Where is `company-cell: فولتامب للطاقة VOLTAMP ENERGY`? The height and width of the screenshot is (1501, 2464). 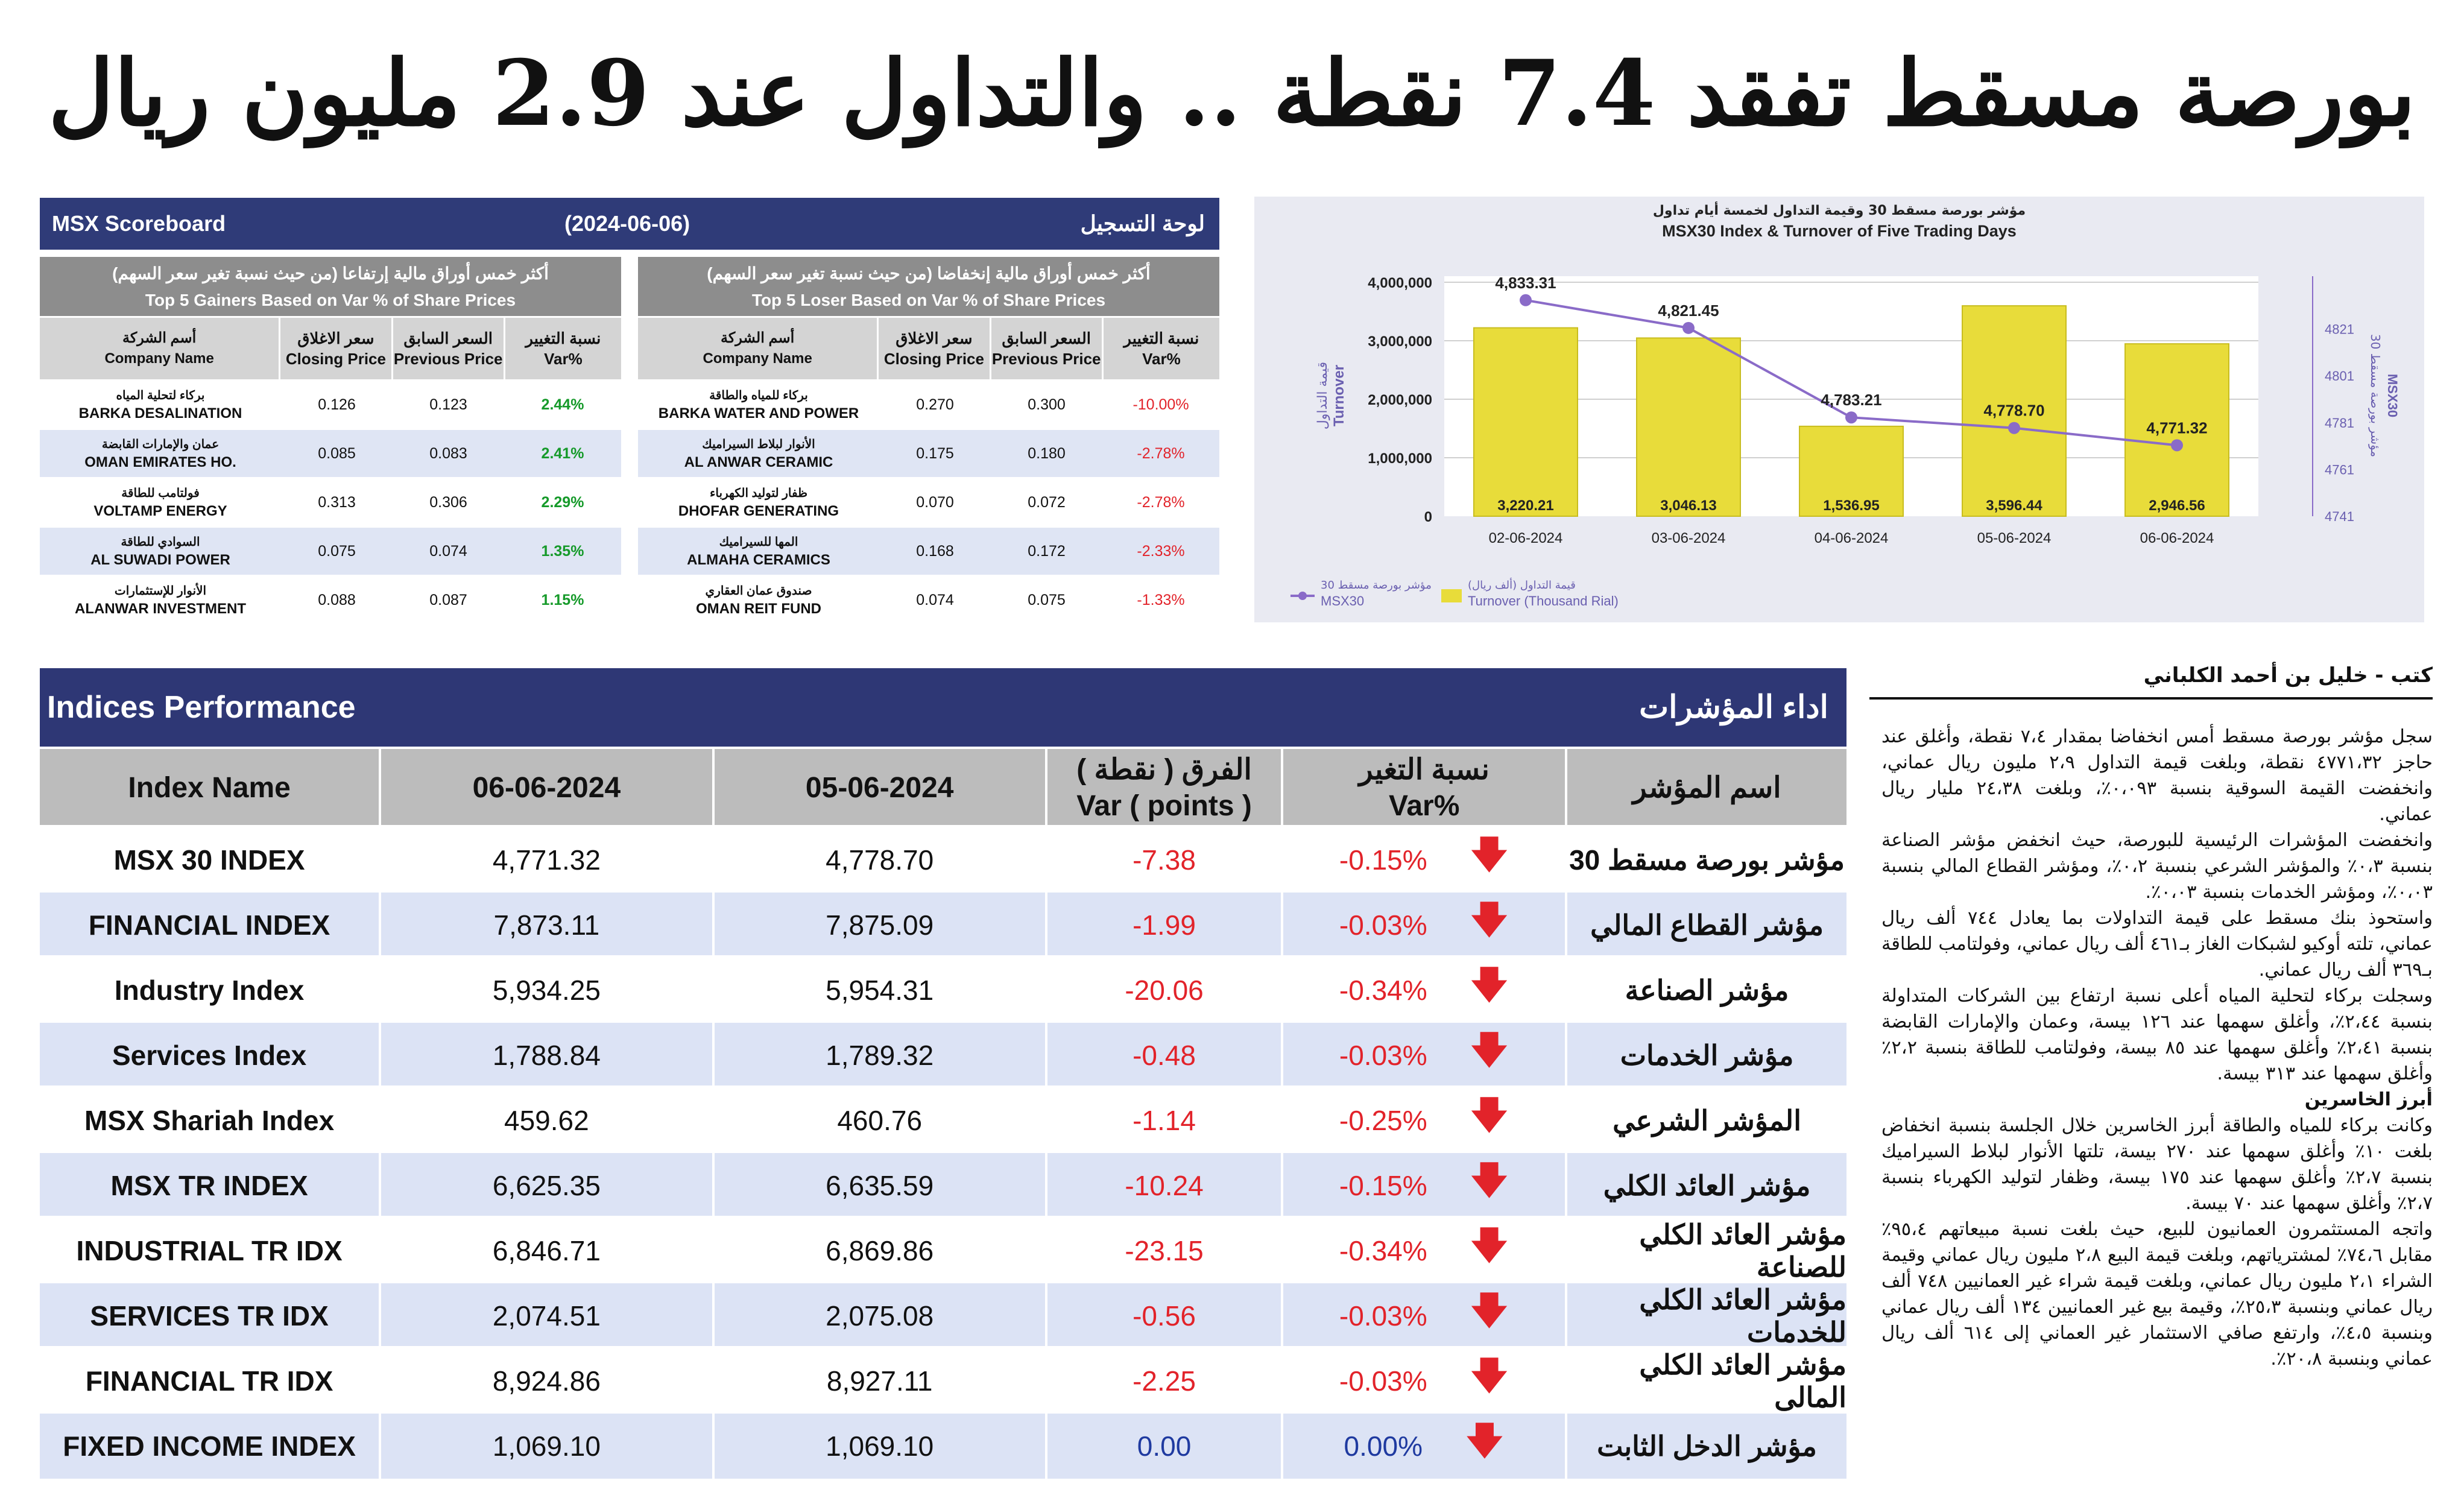 company-cell: فولتامب للطاقة VOLTAMP ENERGY is located at coordinates (160, 502).